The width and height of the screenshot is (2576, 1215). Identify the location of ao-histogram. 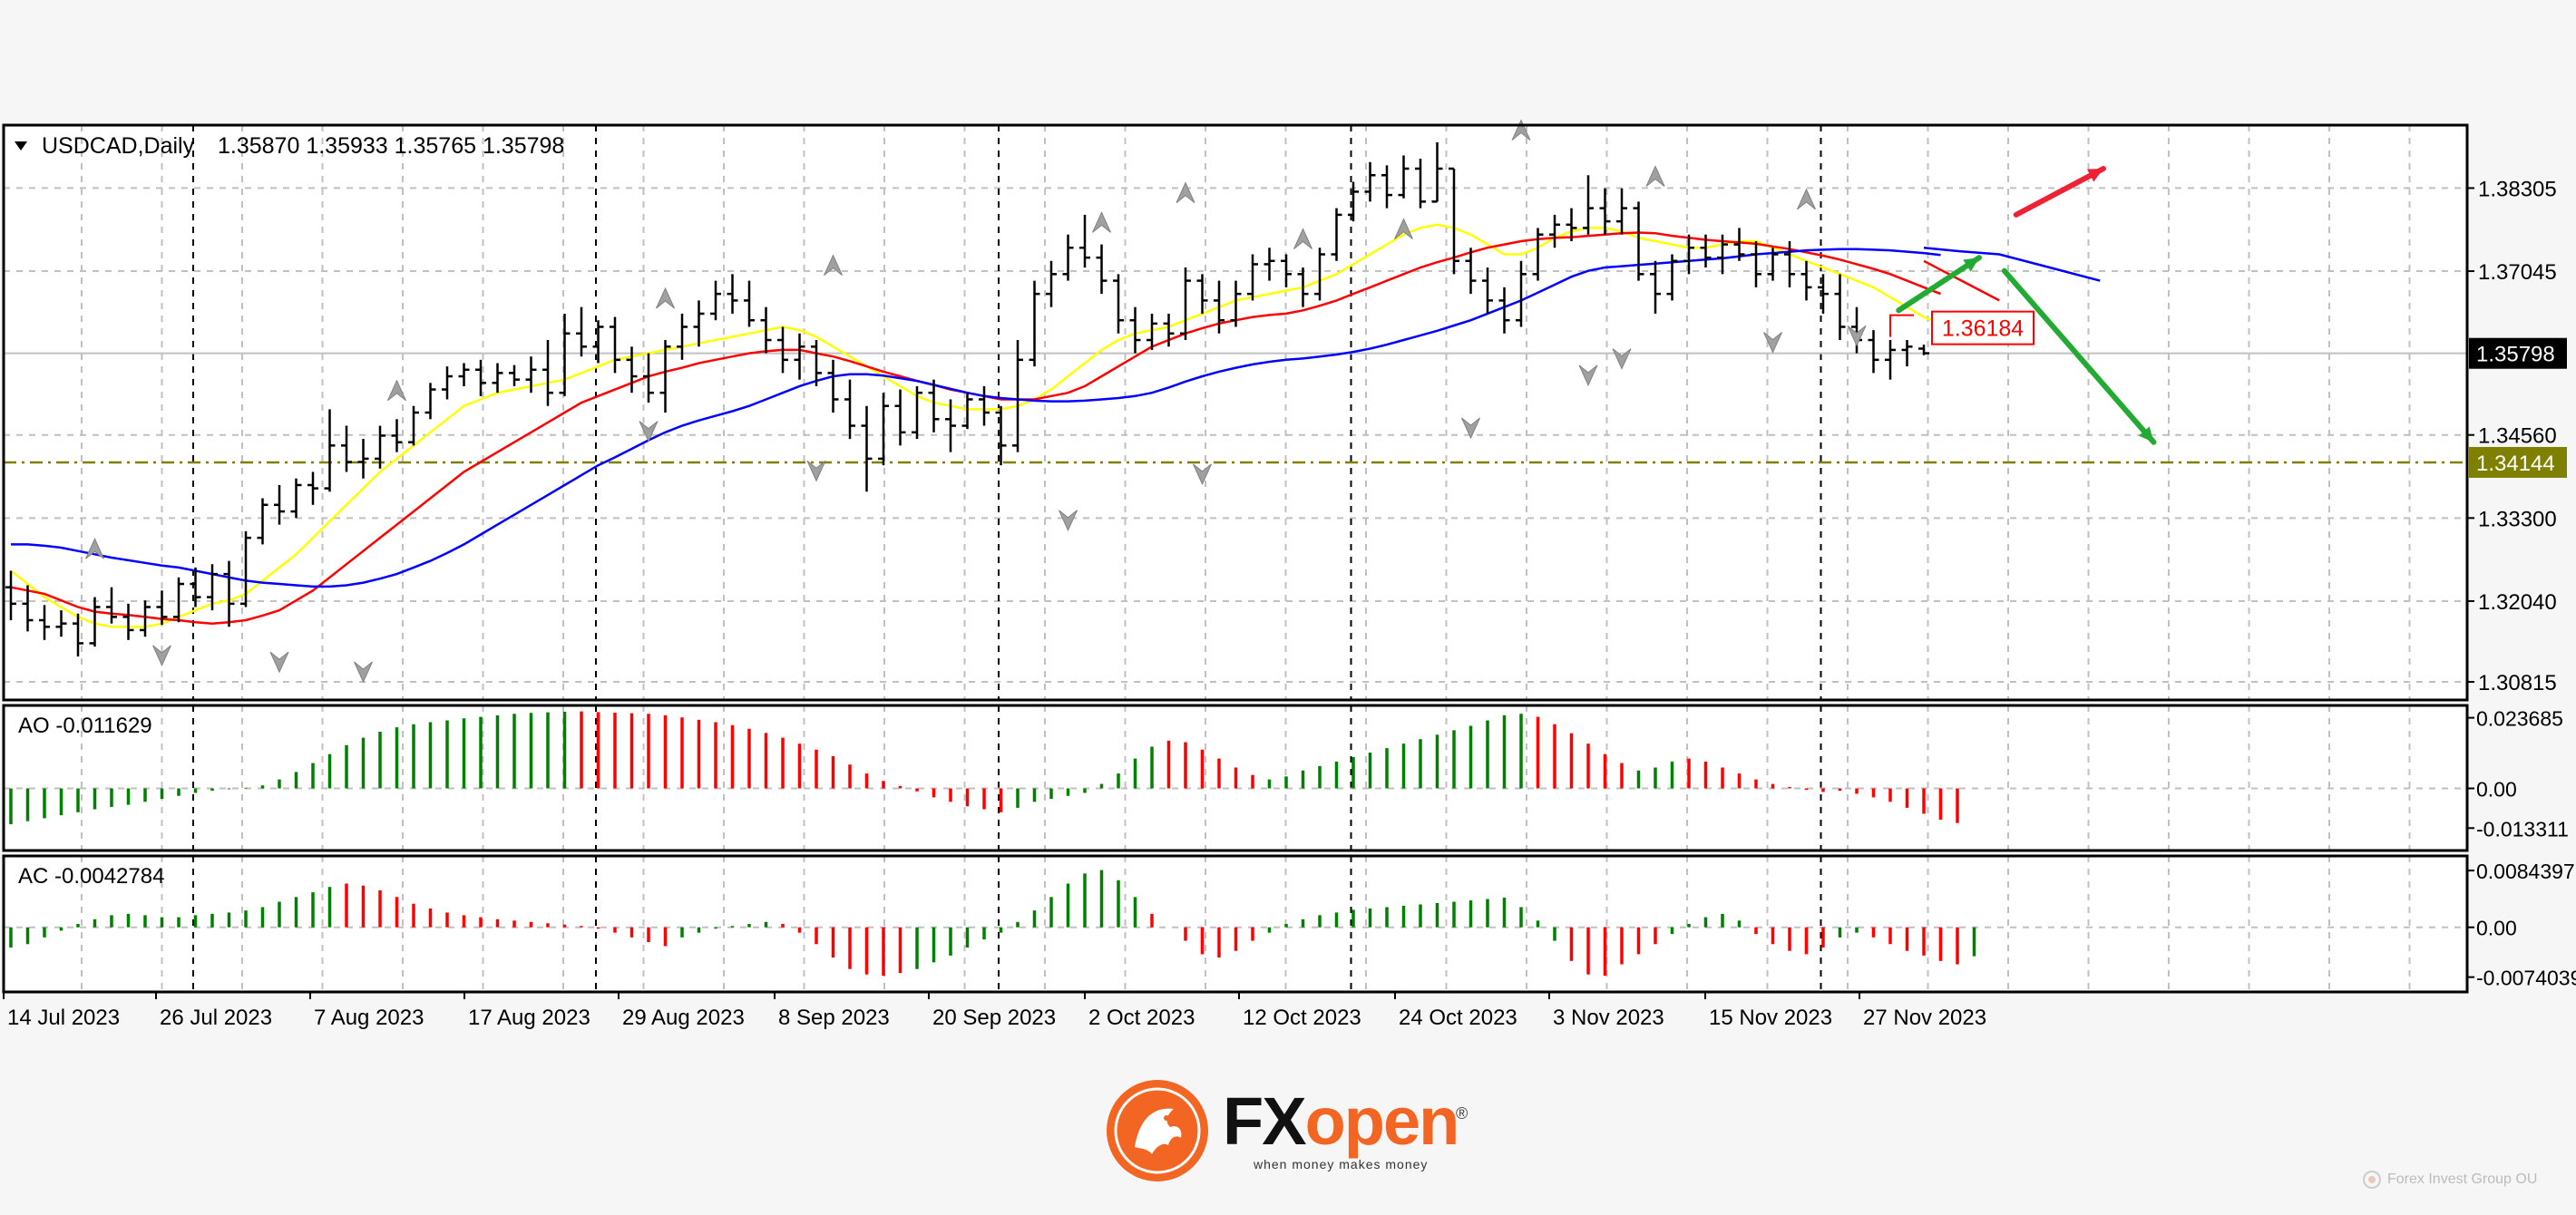
(984, 768).